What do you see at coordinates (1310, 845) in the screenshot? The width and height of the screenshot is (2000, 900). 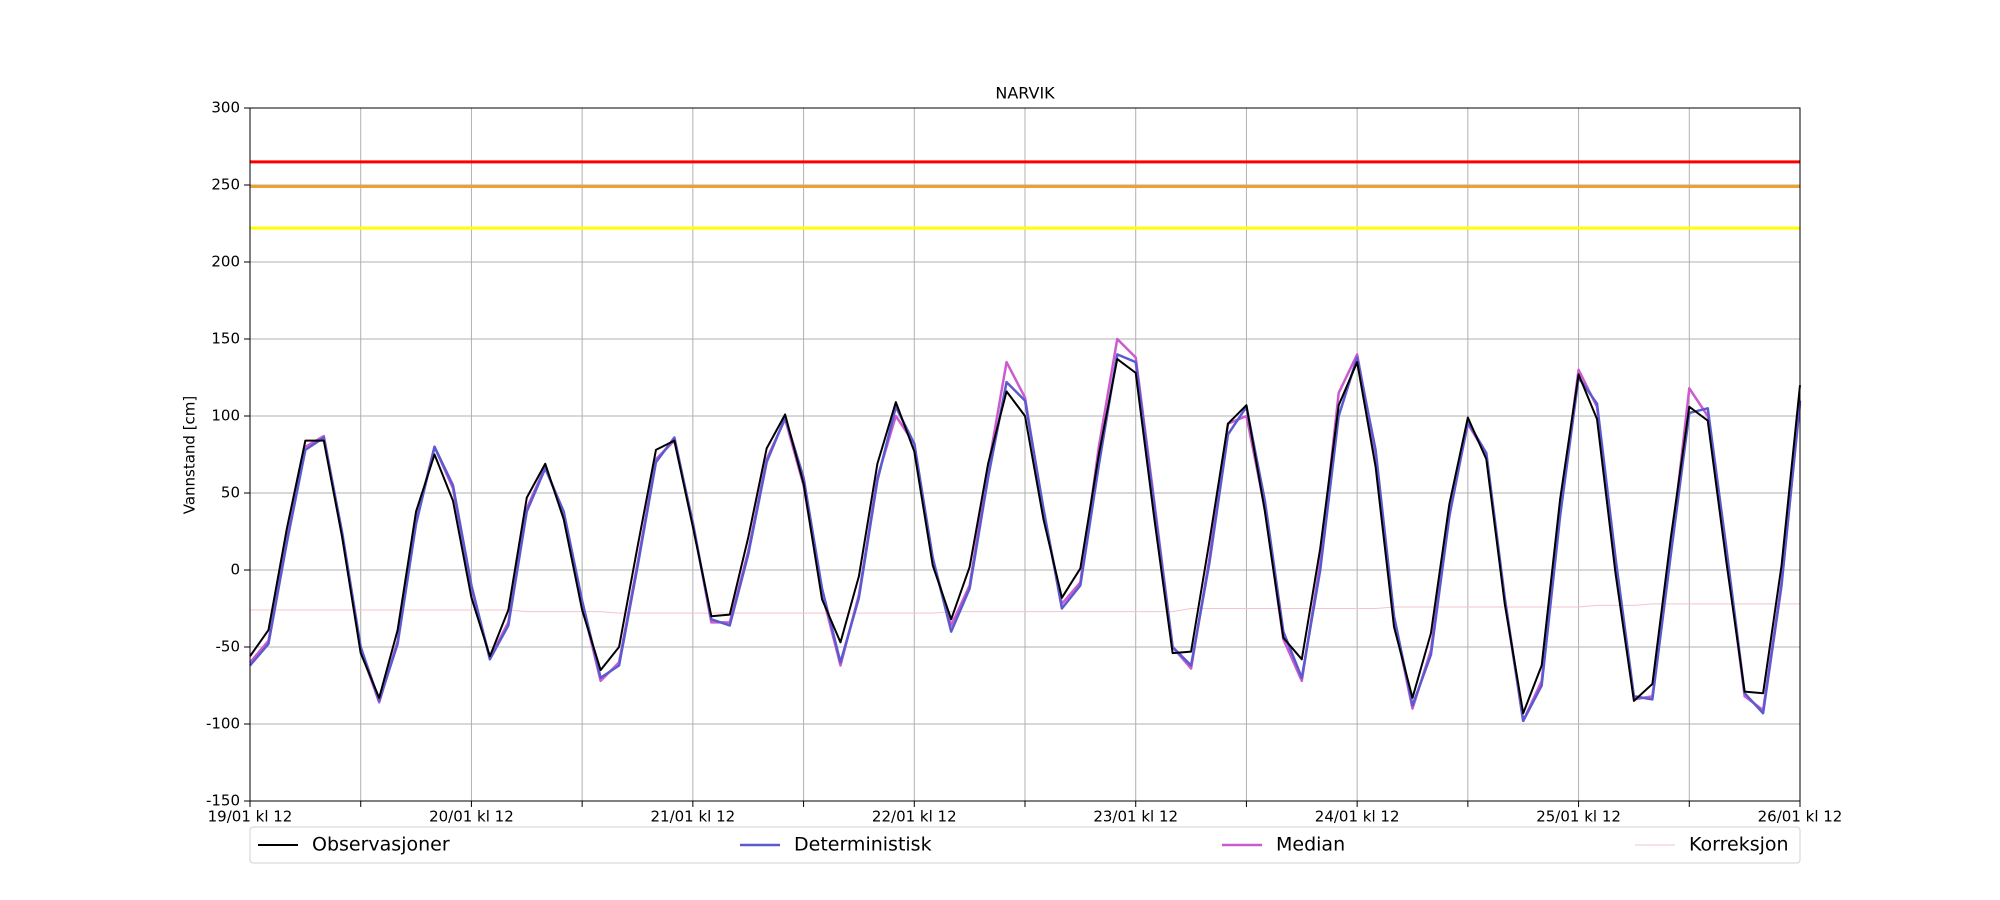 I see `legend-label: Median` at bounding box center [1310, 845].